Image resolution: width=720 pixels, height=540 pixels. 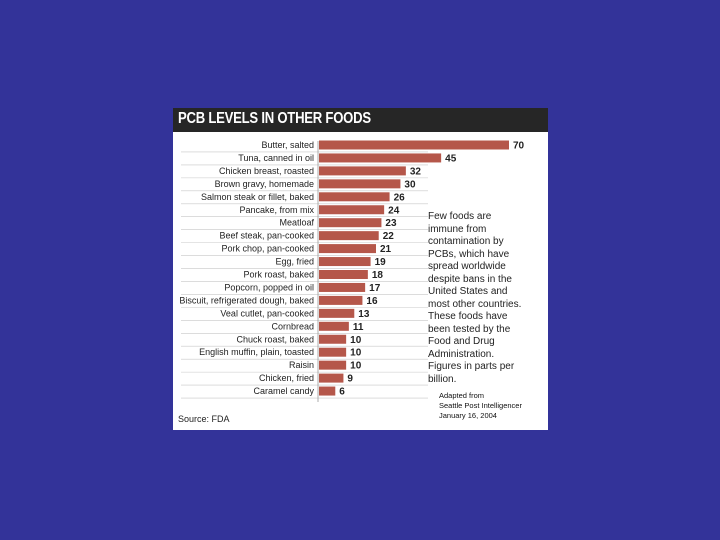 What do you see at coordinates (257, 197) in the screenshot?
I see `category-label: Salmon steak or fillet, baked` at bounding box center [257, 197].